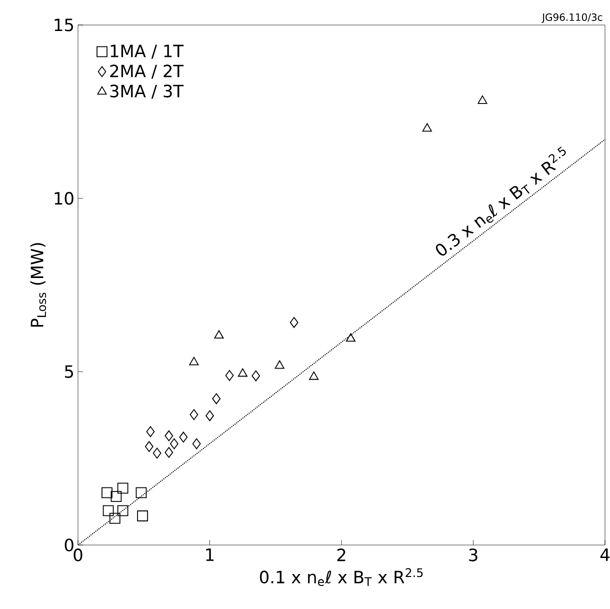 The height and width of the screenshot is (609, 610). Describe the element at coordinates (63, 25) in the screenshot. I see `y-tick-label: 15` at that location.